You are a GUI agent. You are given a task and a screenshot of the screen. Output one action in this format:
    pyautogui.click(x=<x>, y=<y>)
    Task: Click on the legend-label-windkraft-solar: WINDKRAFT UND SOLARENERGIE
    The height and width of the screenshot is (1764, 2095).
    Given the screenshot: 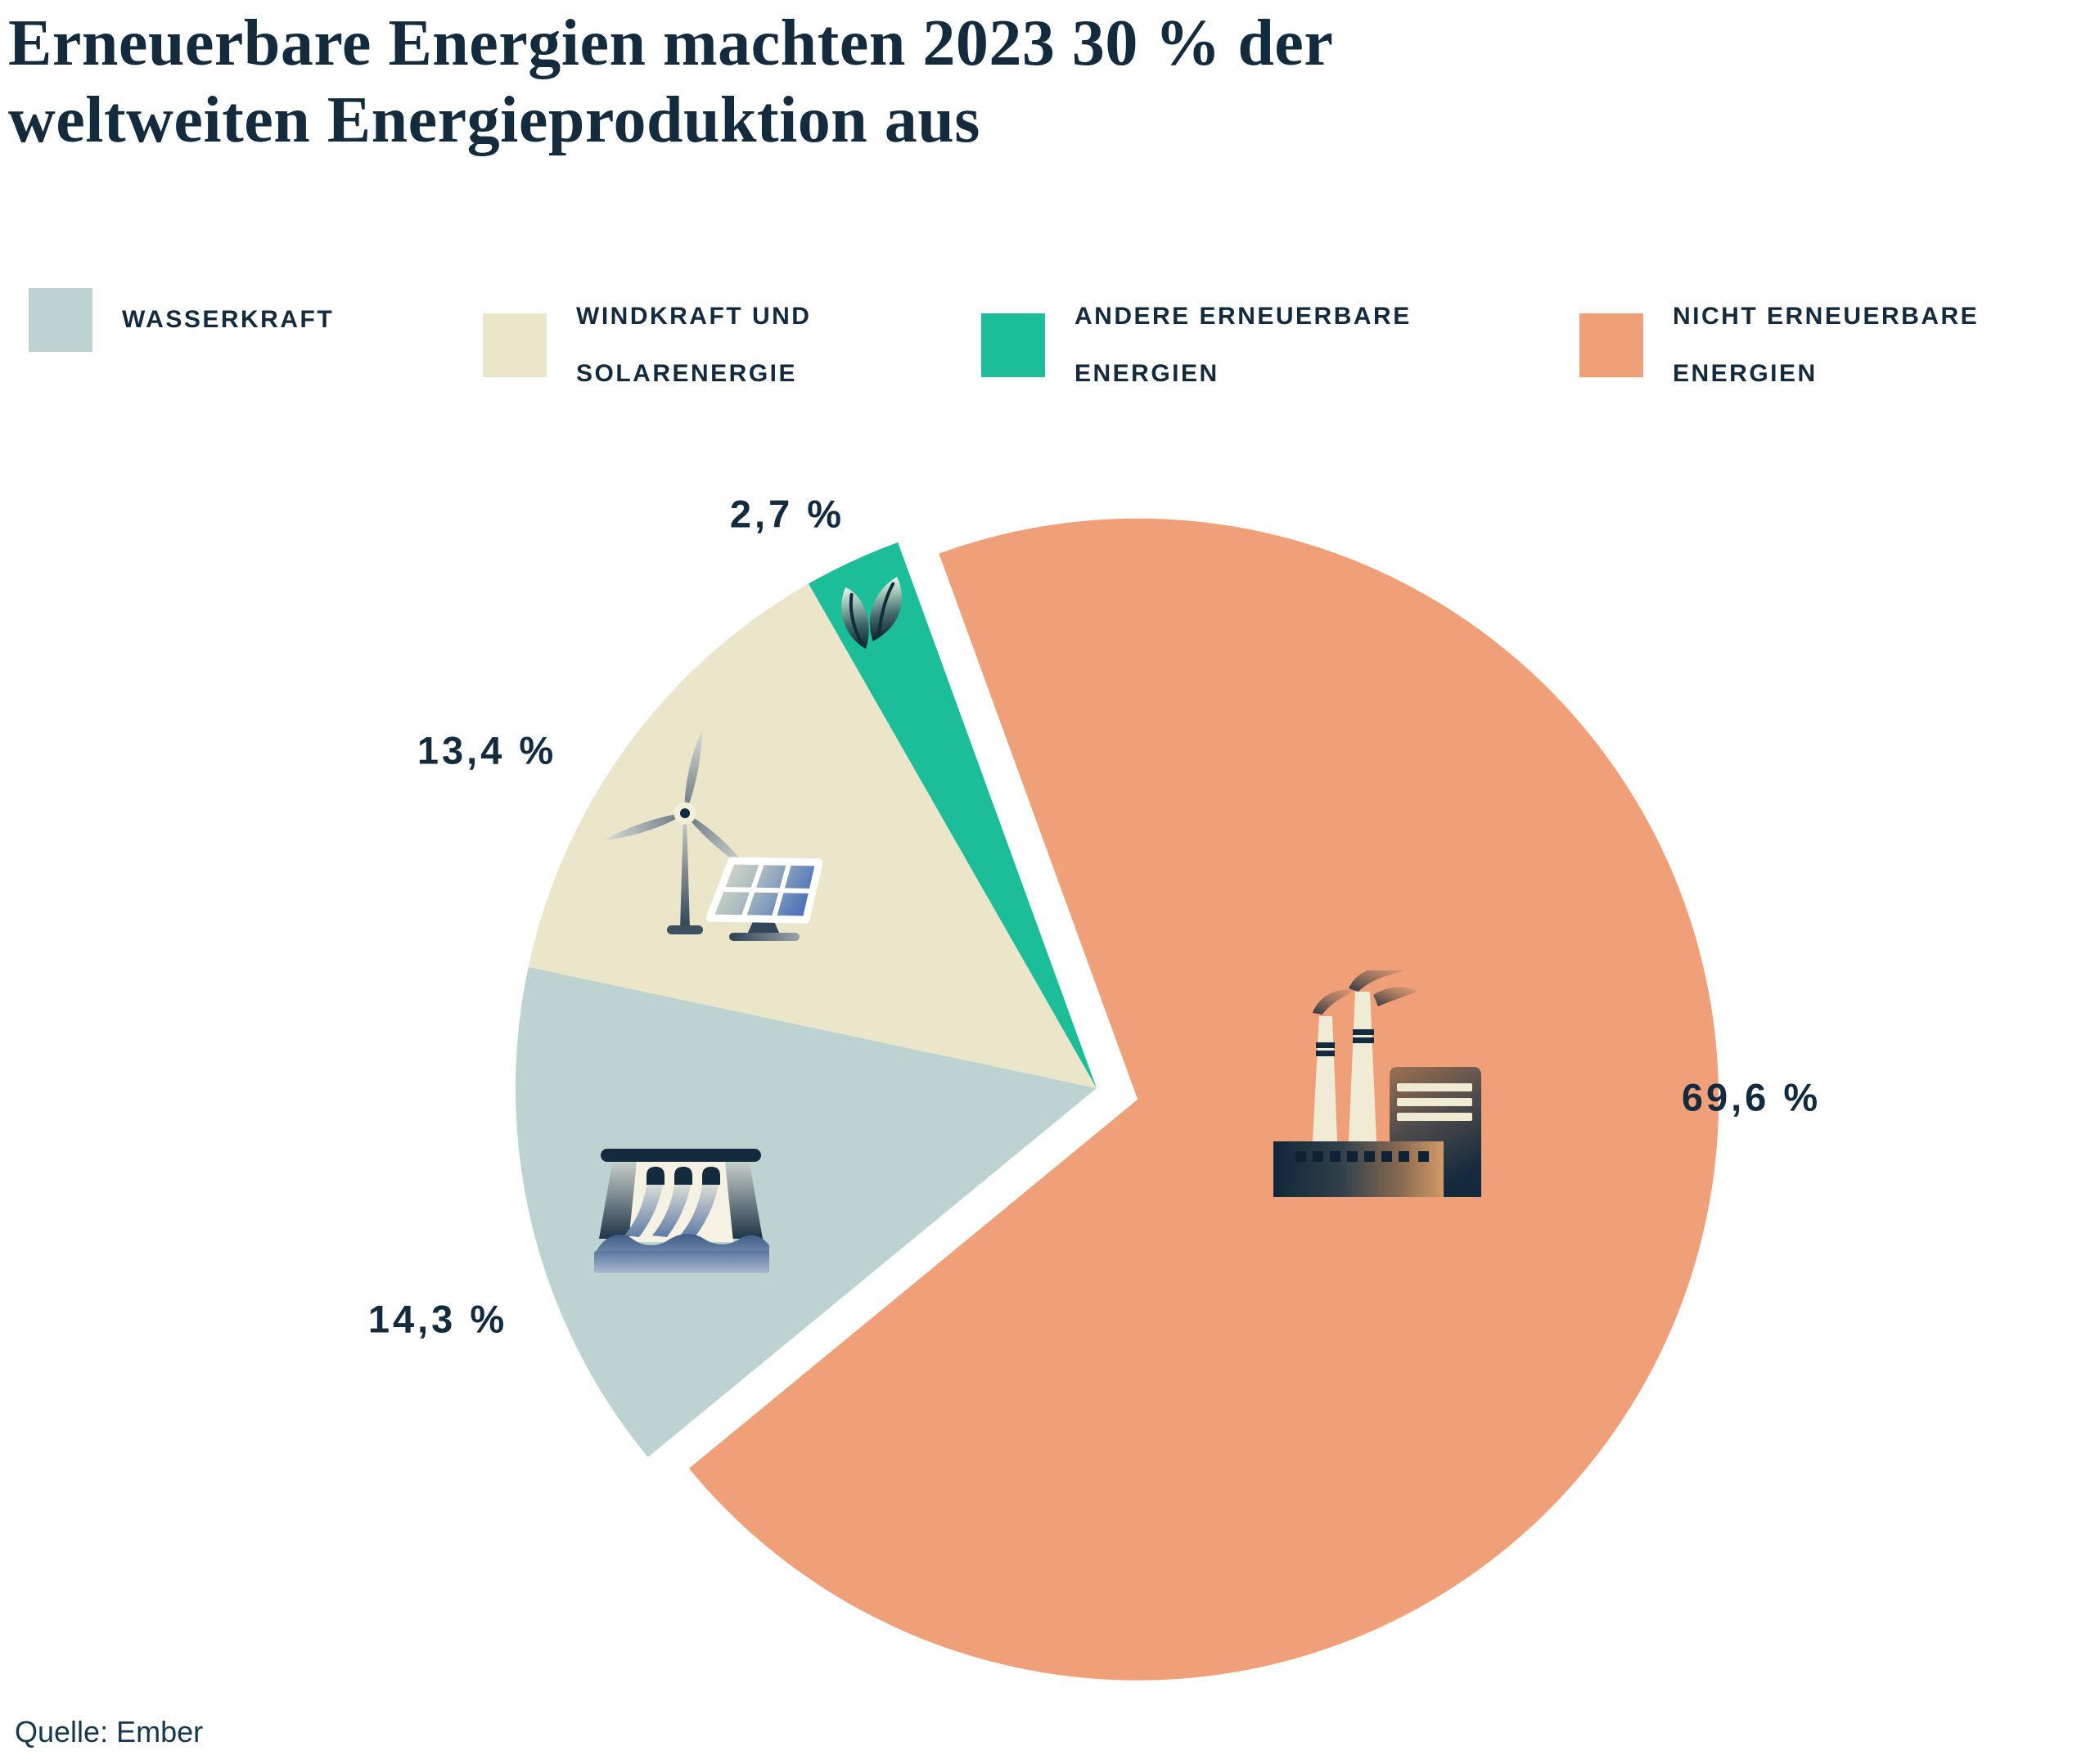 What is the action you would take?
    pyautogui.click(x=694, y=345)
    